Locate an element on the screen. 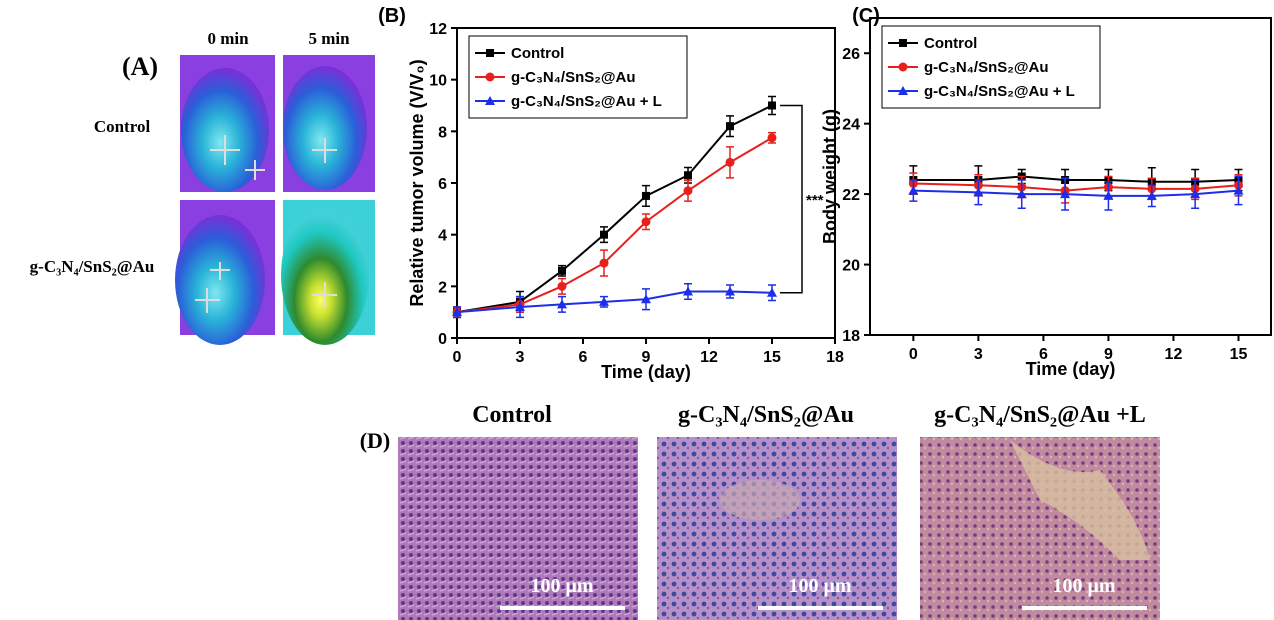  image-title: g-C₃N₄/SnS₂@Au is located at coordinates (766, 415).